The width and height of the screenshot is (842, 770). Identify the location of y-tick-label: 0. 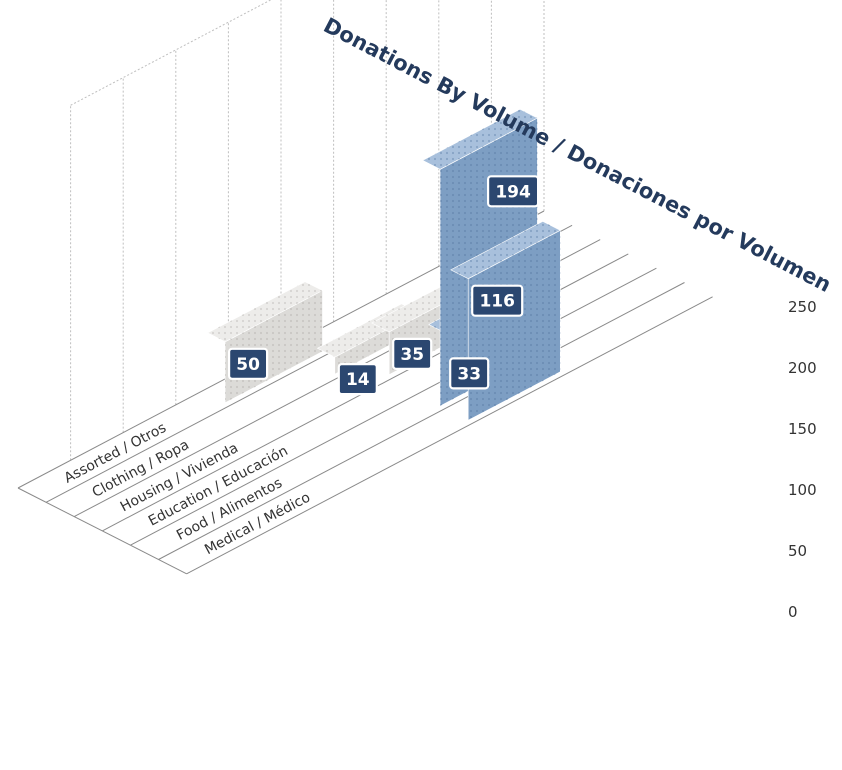
(793, 612).